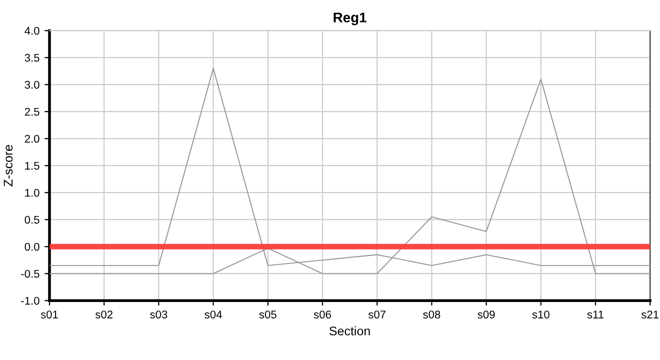 This screenshot has width=660, height=360. Describe the element at coordinates (32, 192) in the screenshot. I see `y-tick-label: 1.0` at that location.